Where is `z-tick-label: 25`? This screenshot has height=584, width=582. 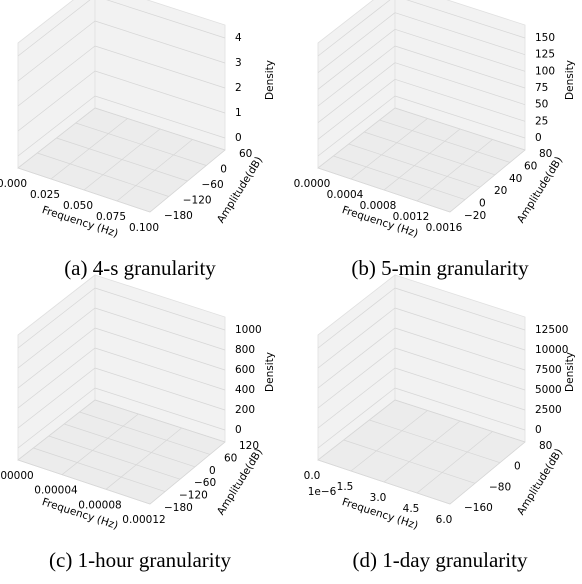 z-tick-label: 25 is located at coordinates (541, 121).